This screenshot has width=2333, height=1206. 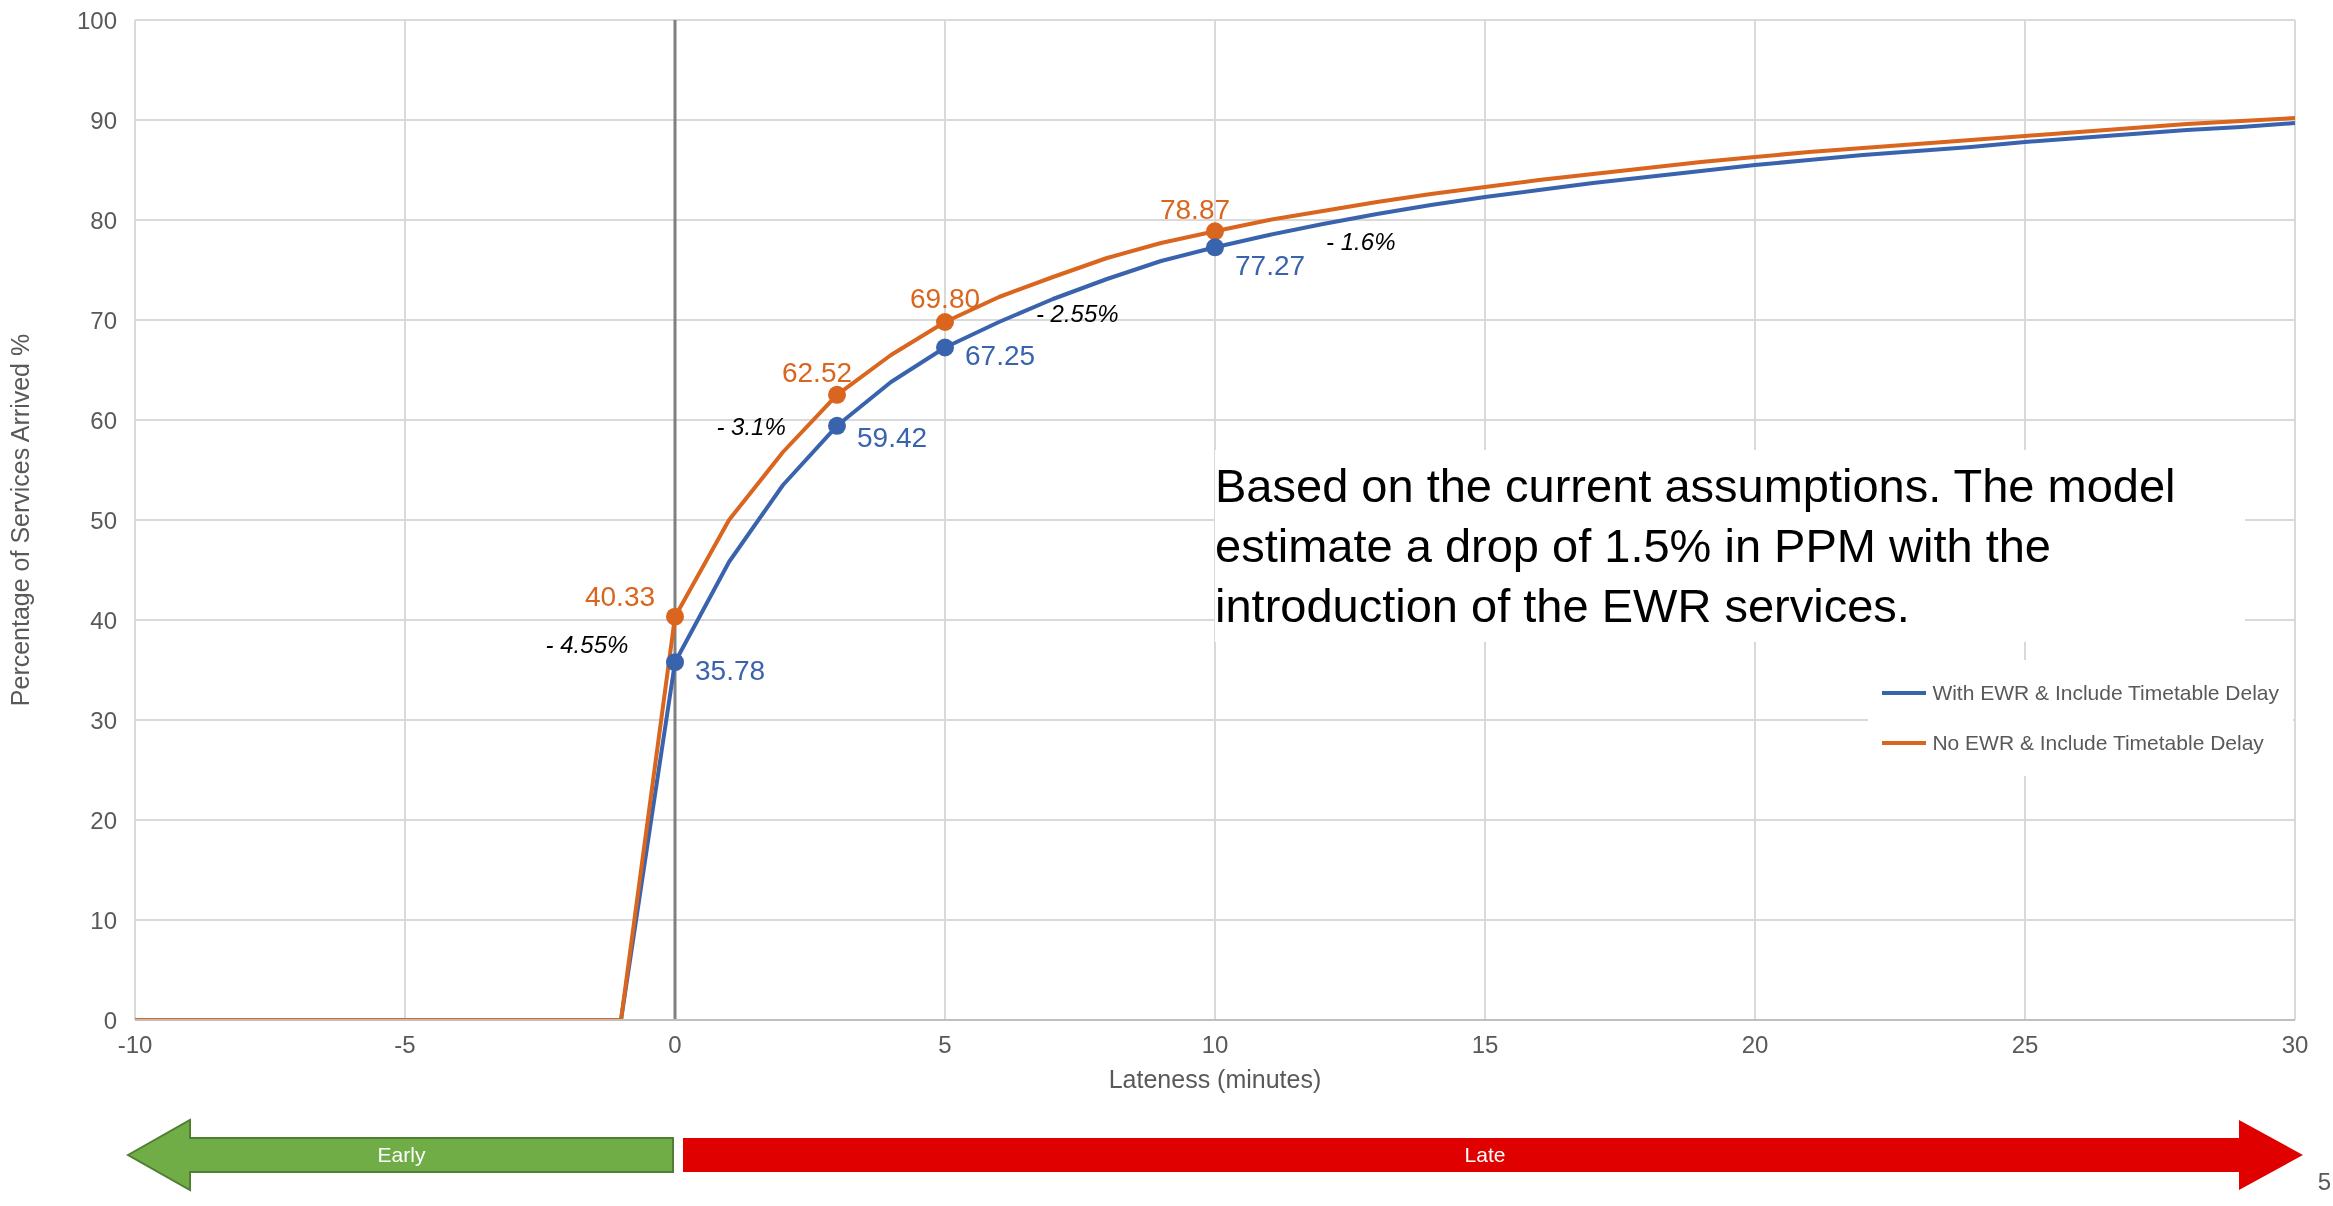 What do you see at coordinates (103, 520) in the screenshot?
I see `y-tick-label: 50` at bounding box center [103, 520].